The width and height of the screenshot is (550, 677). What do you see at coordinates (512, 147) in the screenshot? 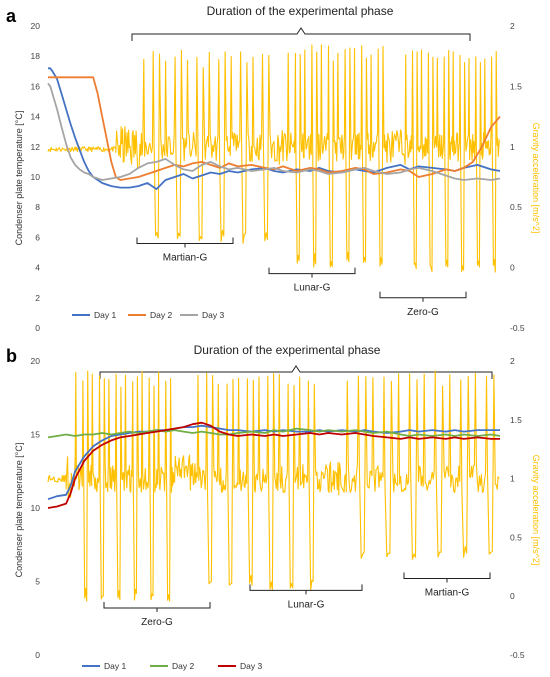
I see `chart-a-y2tick: 1` at bounding box center [512, 147].